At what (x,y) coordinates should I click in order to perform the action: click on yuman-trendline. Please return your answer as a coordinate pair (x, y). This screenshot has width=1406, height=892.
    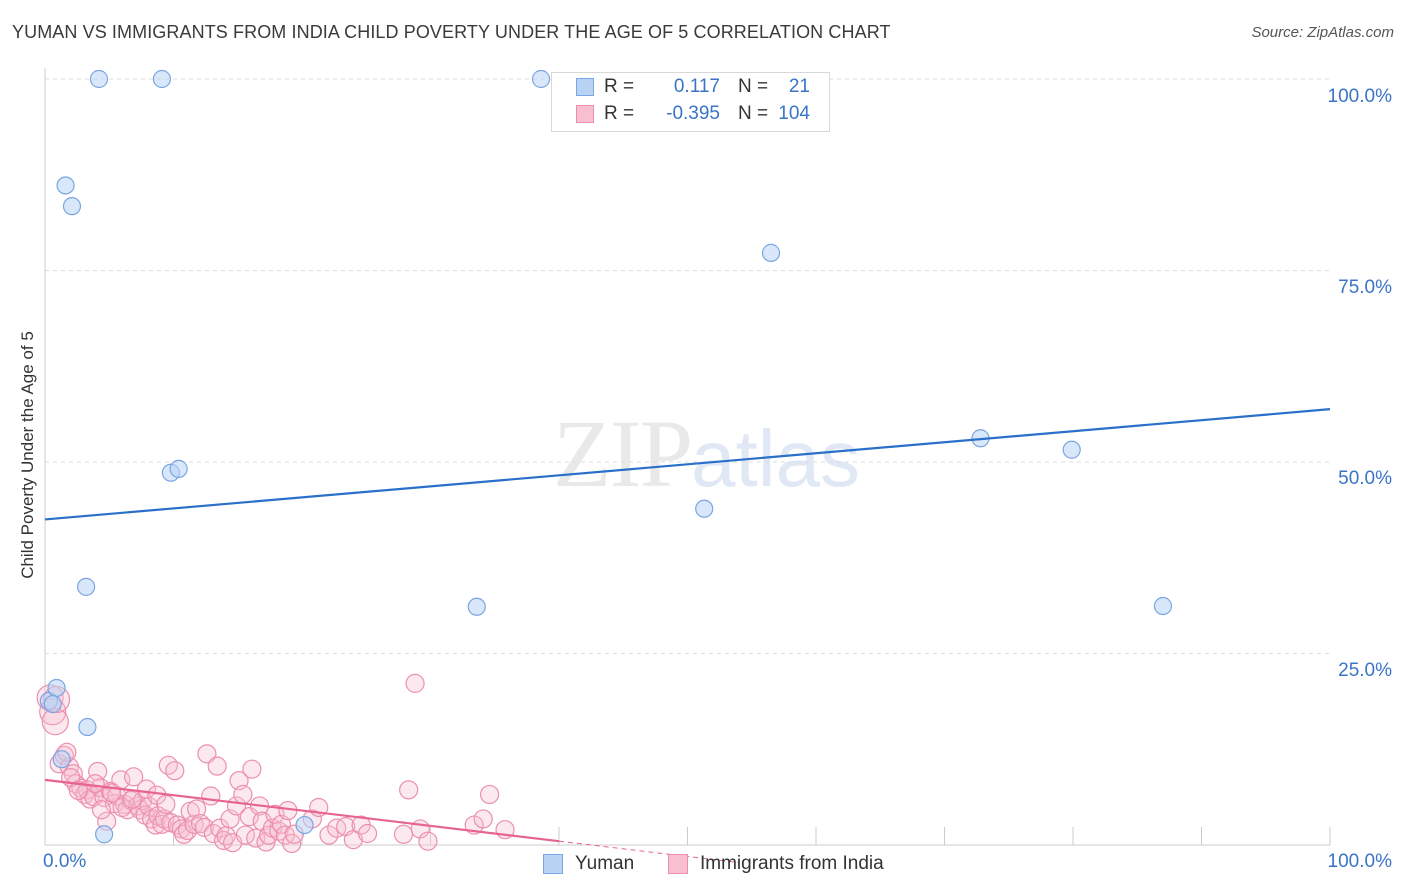
    Looking at the image, I should click on (687, 464).